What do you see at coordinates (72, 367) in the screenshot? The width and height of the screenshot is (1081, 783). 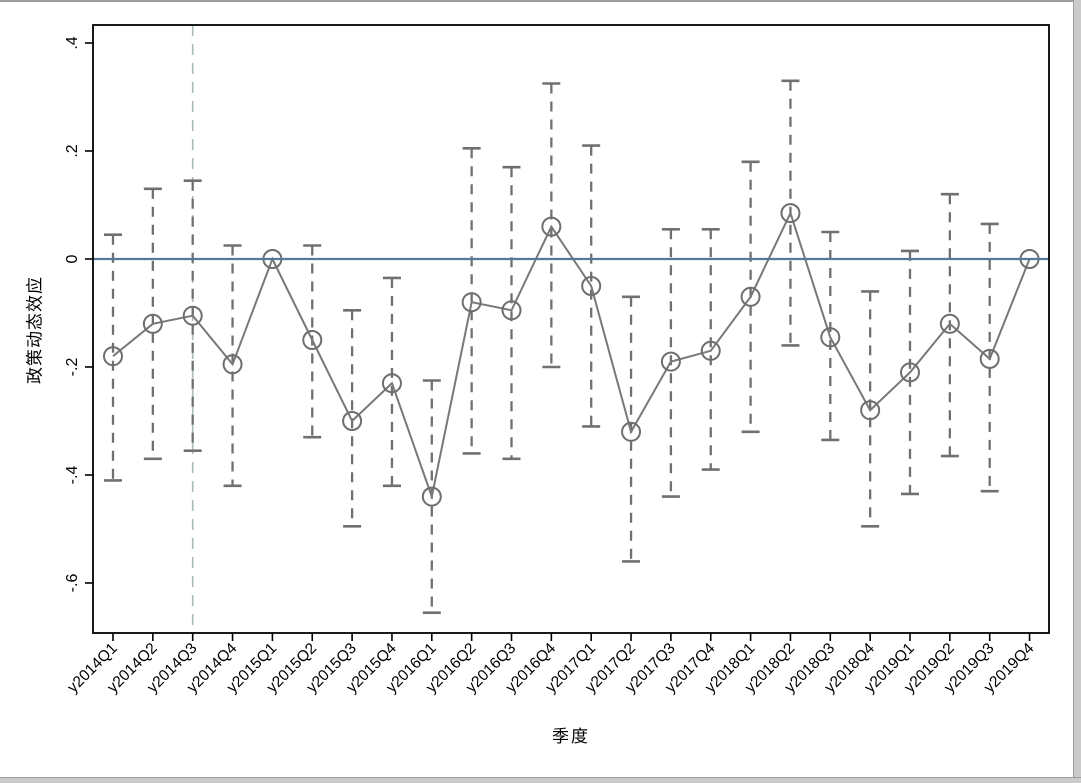 I see `y-tick-label: -.2` at bounding box center [72, 367].